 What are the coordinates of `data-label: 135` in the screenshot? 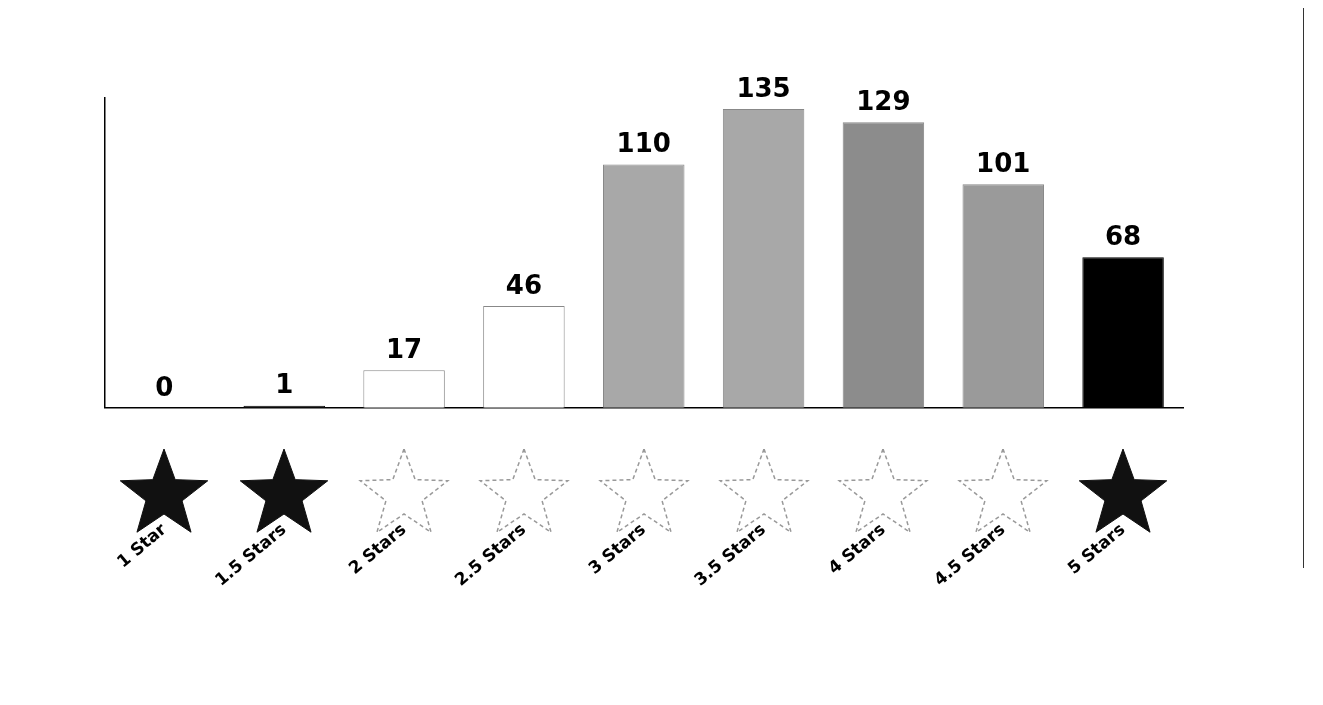 It's located at (763, 87).